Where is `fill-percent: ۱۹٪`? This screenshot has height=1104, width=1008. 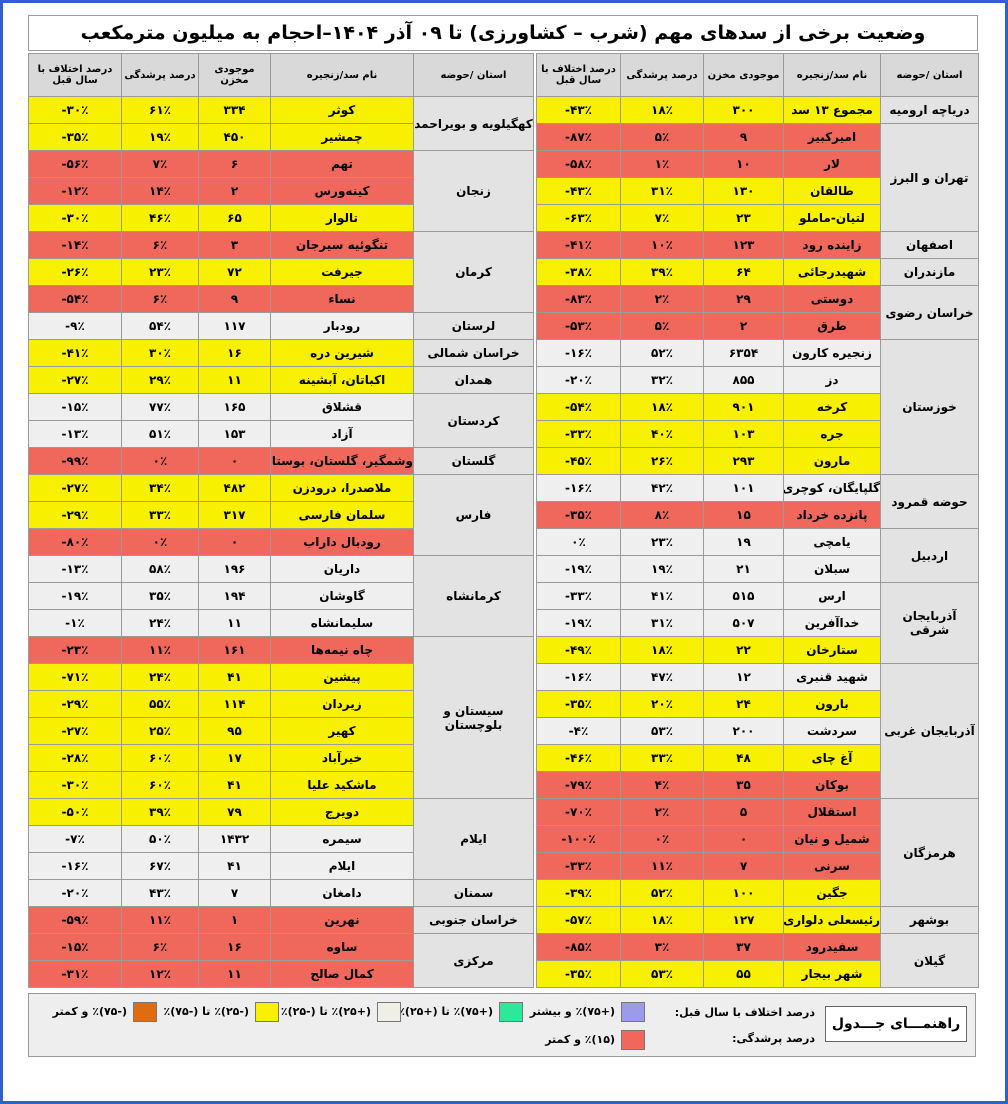 fill-percent: ۱۹٪ is located at coordinates (160, 137).